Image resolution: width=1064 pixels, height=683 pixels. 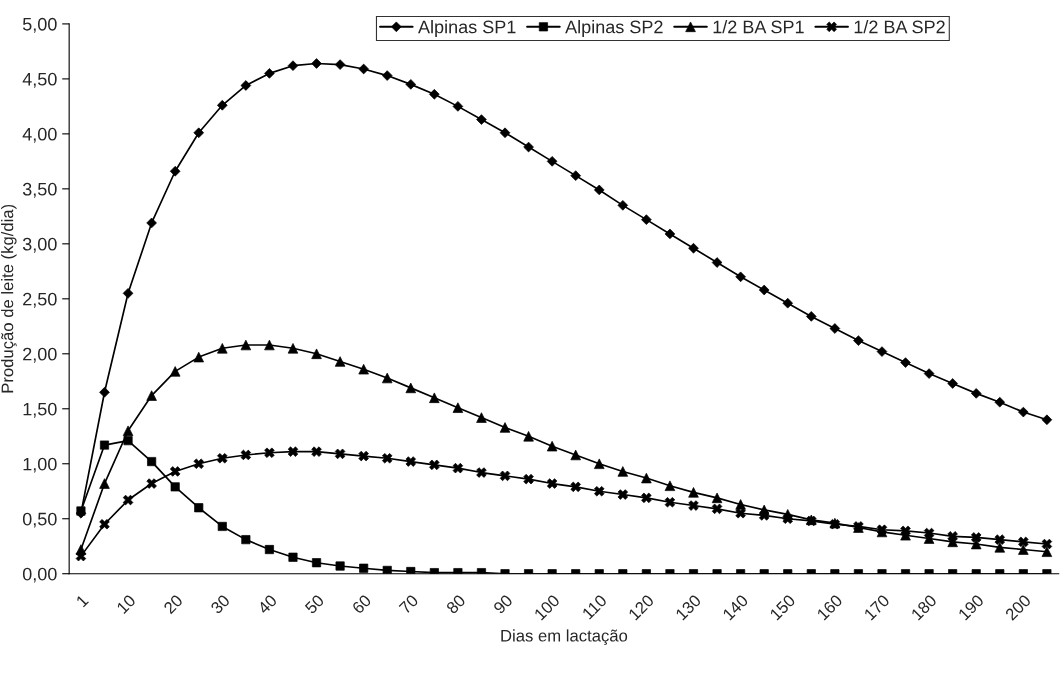 I want to click on x-tick-label: 1, so click(x=82, y=601).